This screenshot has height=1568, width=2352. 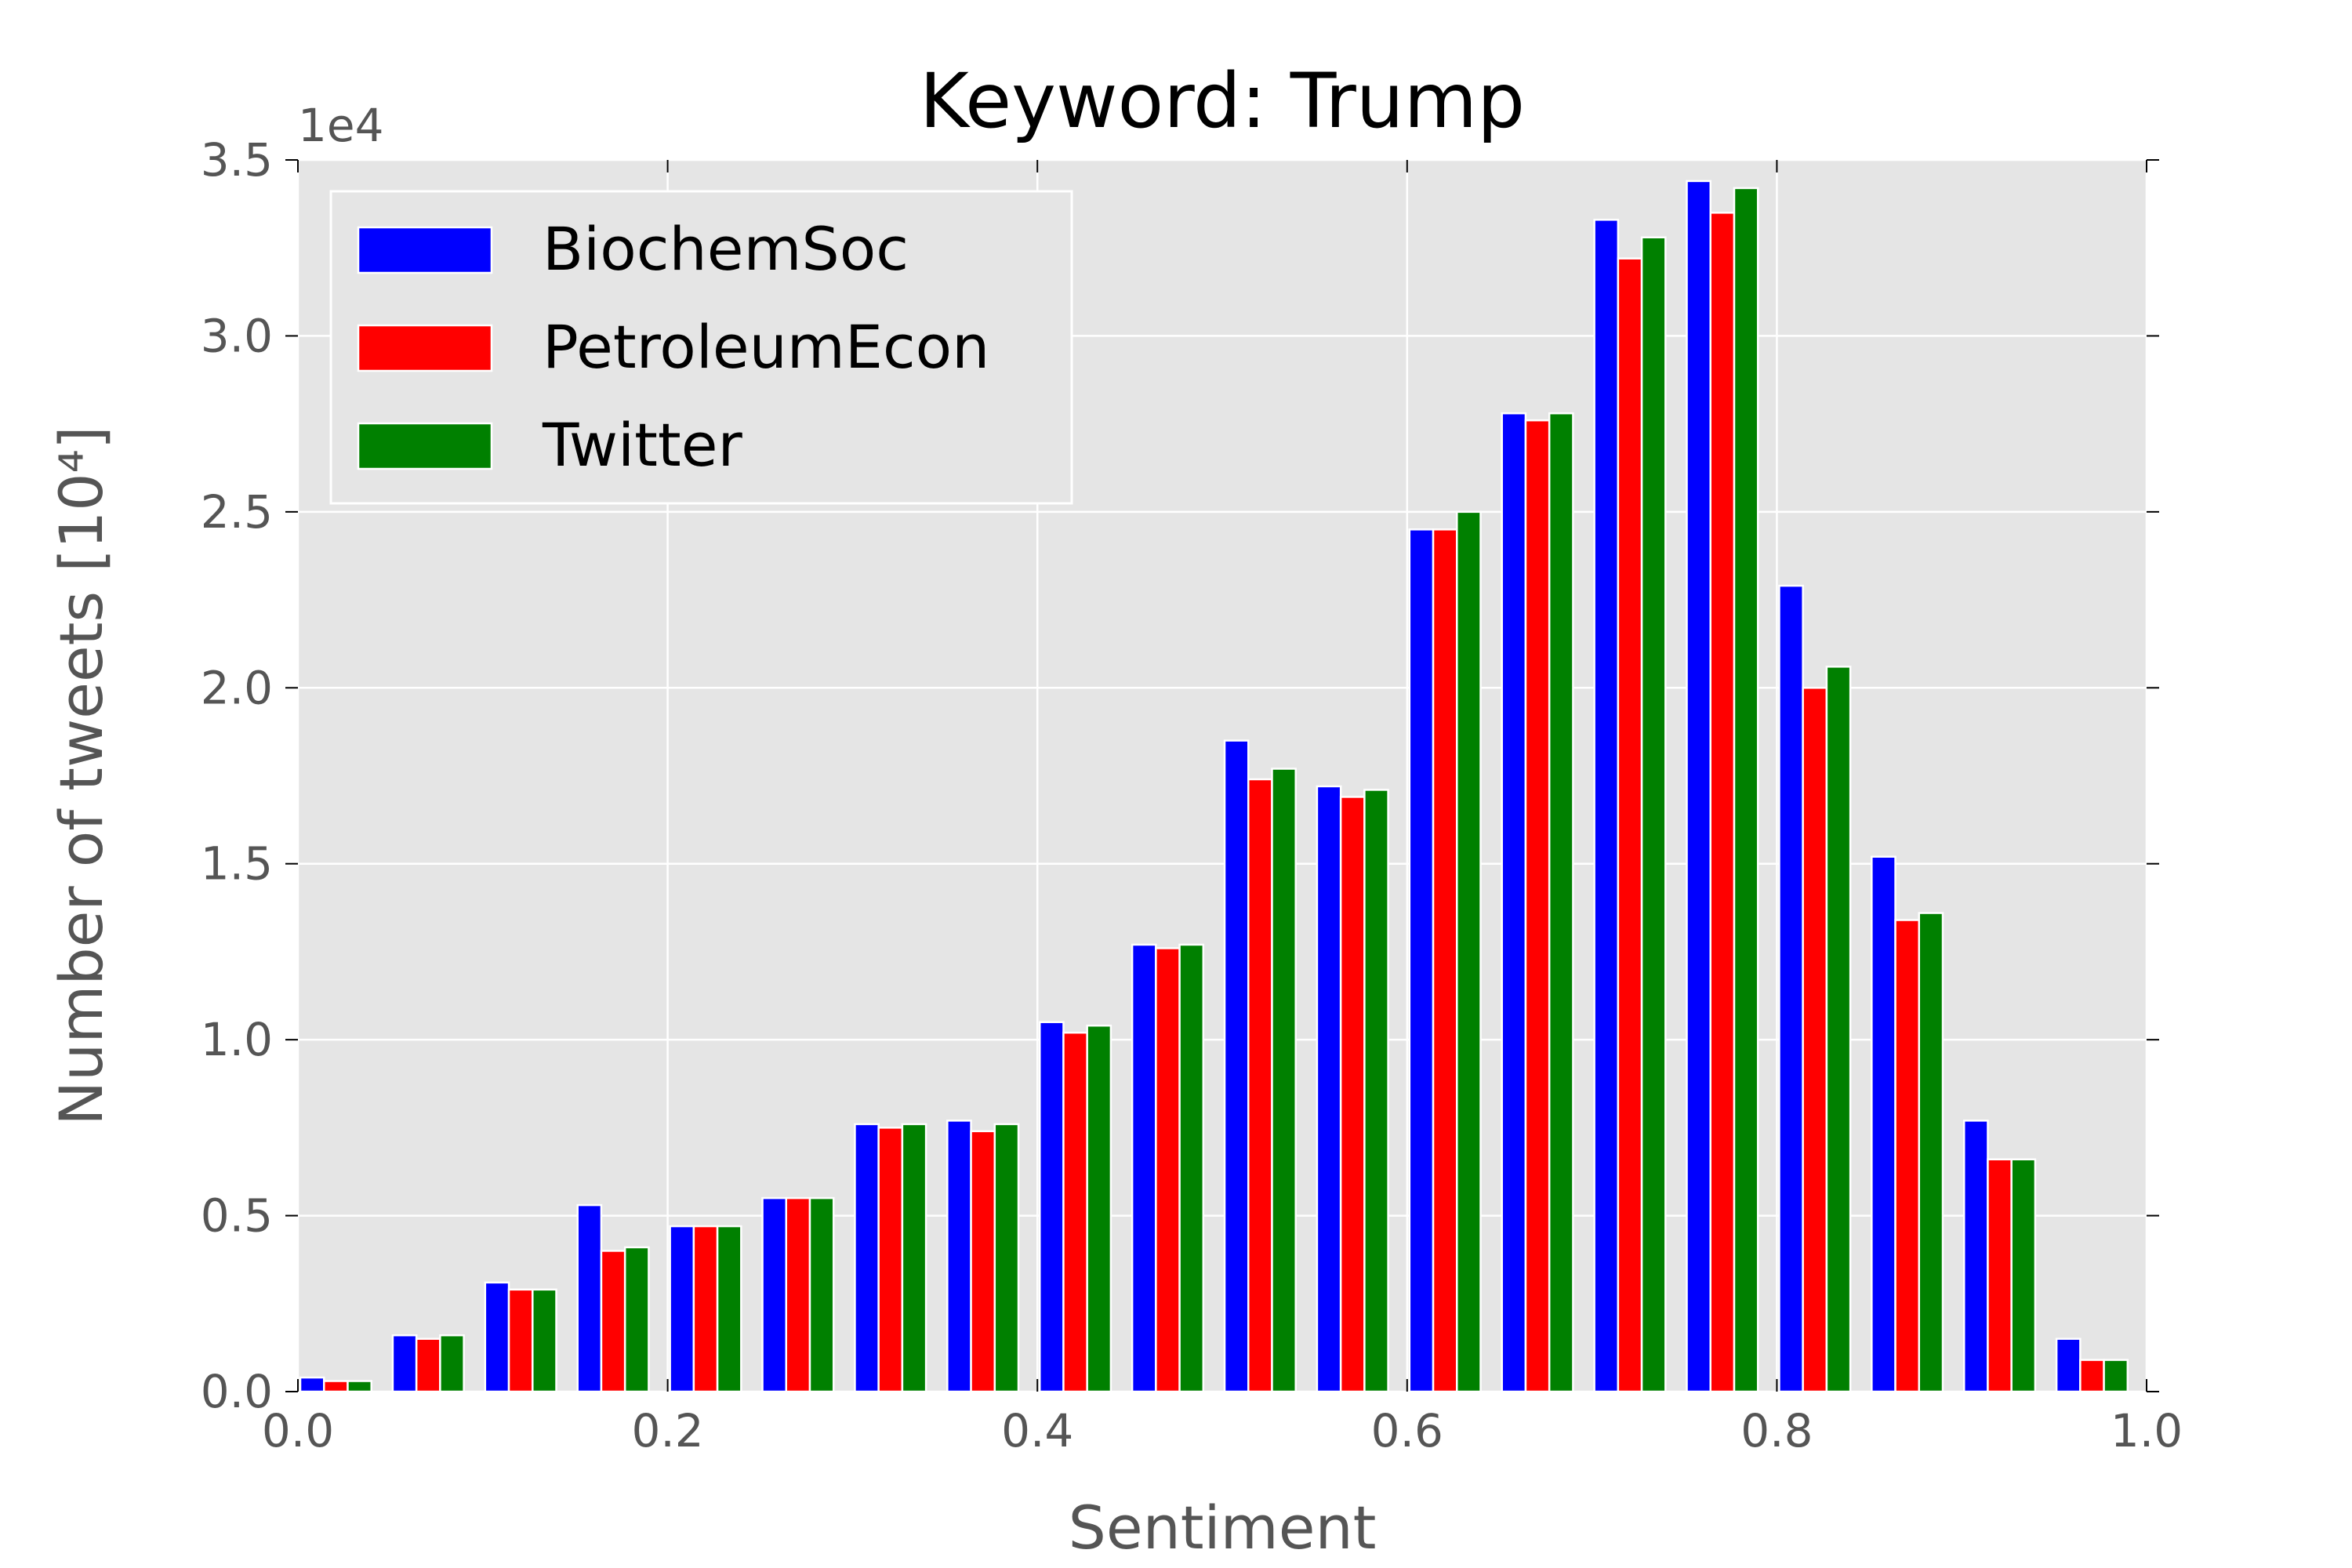 What do you see at coordinates (2147, 1430) in the screenshot?
I see `x-tick-label: 1.0` at bounding box center [2147, 1430].